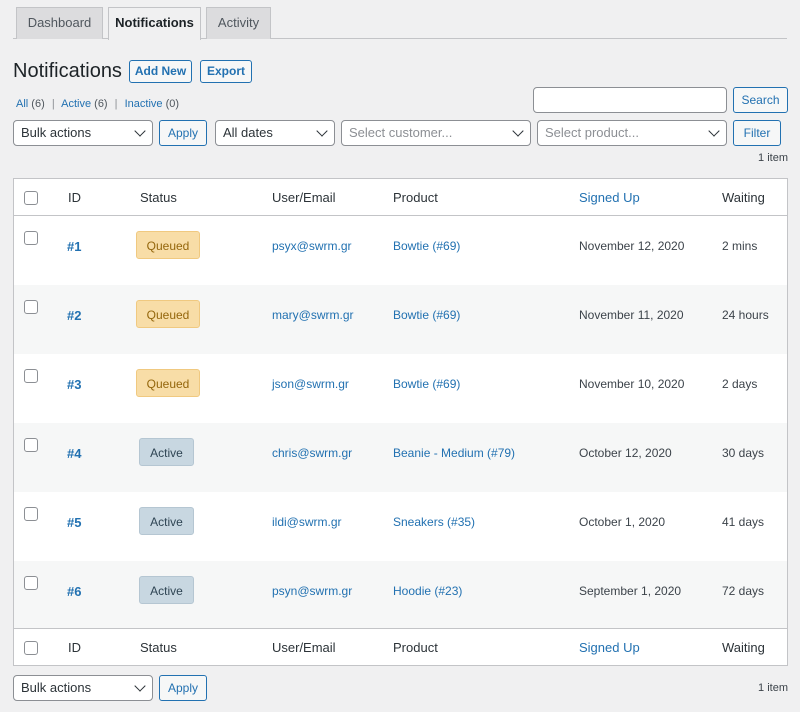  I want to click on page-title: Notifications, so click(67, 71).